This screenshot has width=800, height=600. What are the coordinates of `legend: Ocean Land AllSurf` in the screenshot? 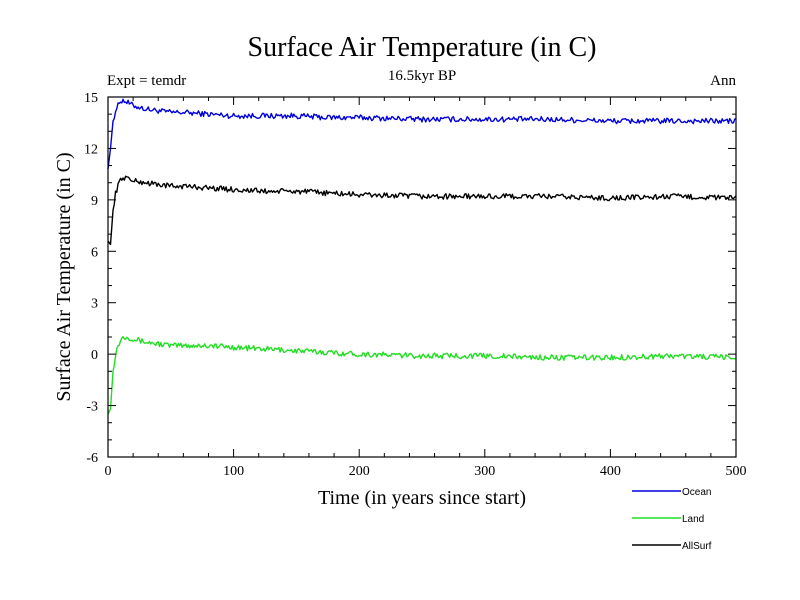 It's located at (672, 519).